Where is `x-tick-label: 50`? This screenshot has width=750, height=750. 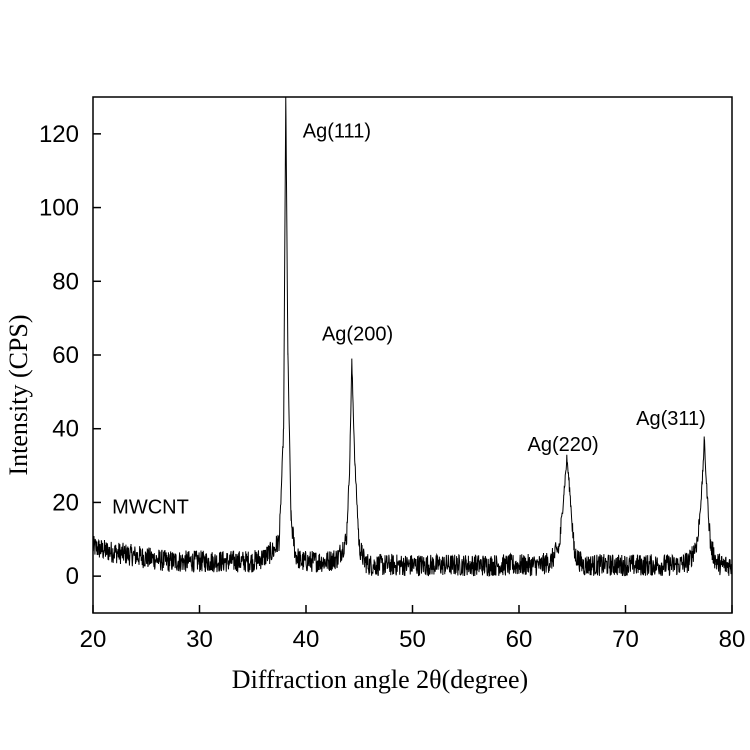
x-tick-label: 50 is located at coordinates (412, 639).